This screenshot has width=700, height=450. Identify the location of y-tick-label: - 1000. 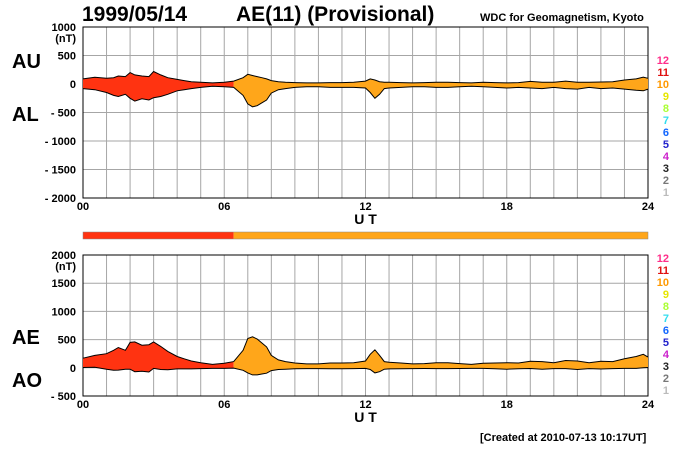
(60, 142).